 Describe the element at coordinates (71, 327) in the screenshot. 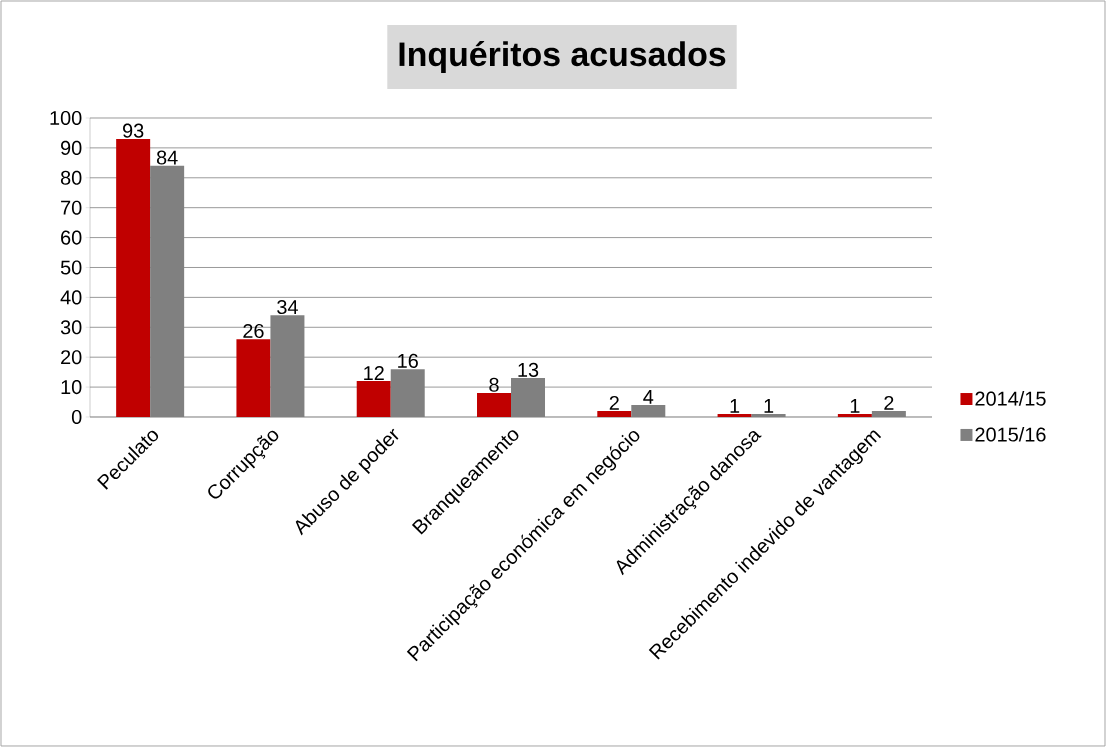

I see `y-tick-label: 30` at that location.